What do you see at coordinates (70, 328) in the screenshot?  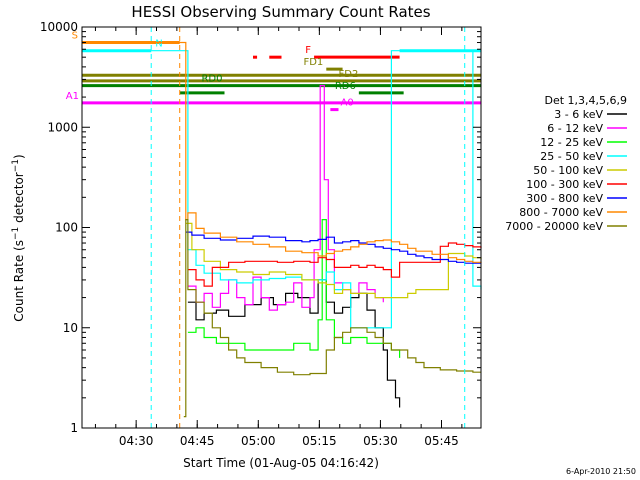 I see `y-tick-label: 10` at bounding box center [70, 328].